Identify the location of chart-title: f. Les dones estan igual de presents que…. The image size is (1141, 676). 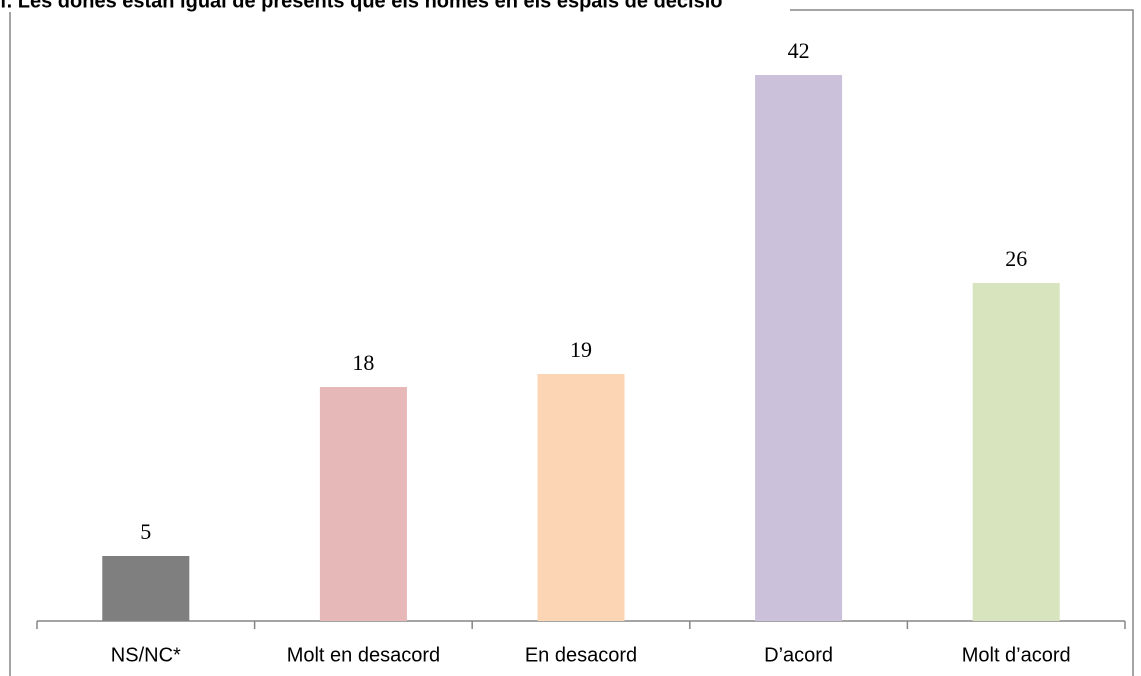
(361, 6).